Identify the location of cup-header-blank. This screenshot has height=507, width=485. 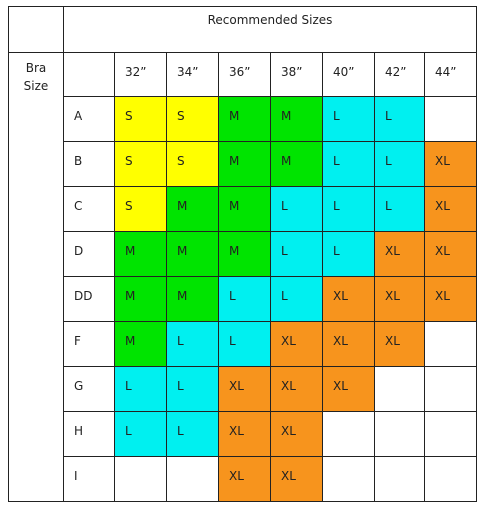
(89, 74).